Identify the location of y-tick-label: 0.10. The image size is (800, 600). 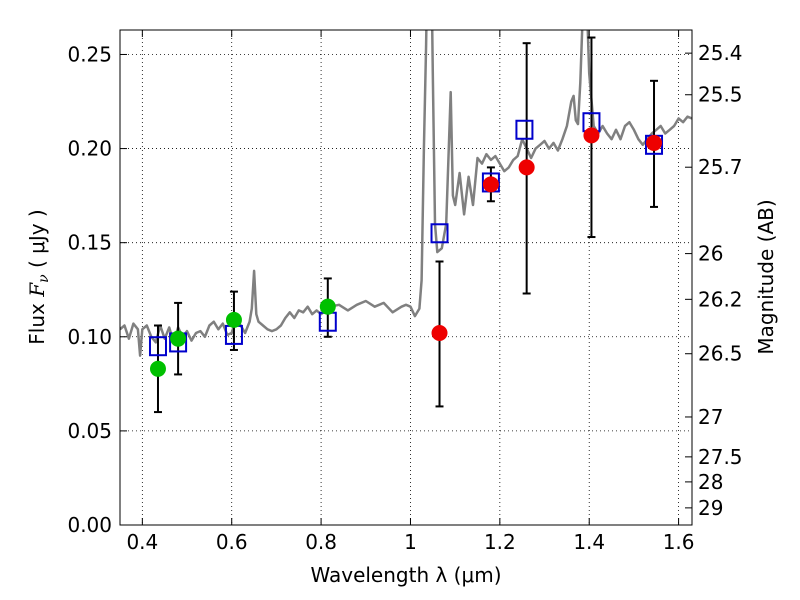
(89, 337).